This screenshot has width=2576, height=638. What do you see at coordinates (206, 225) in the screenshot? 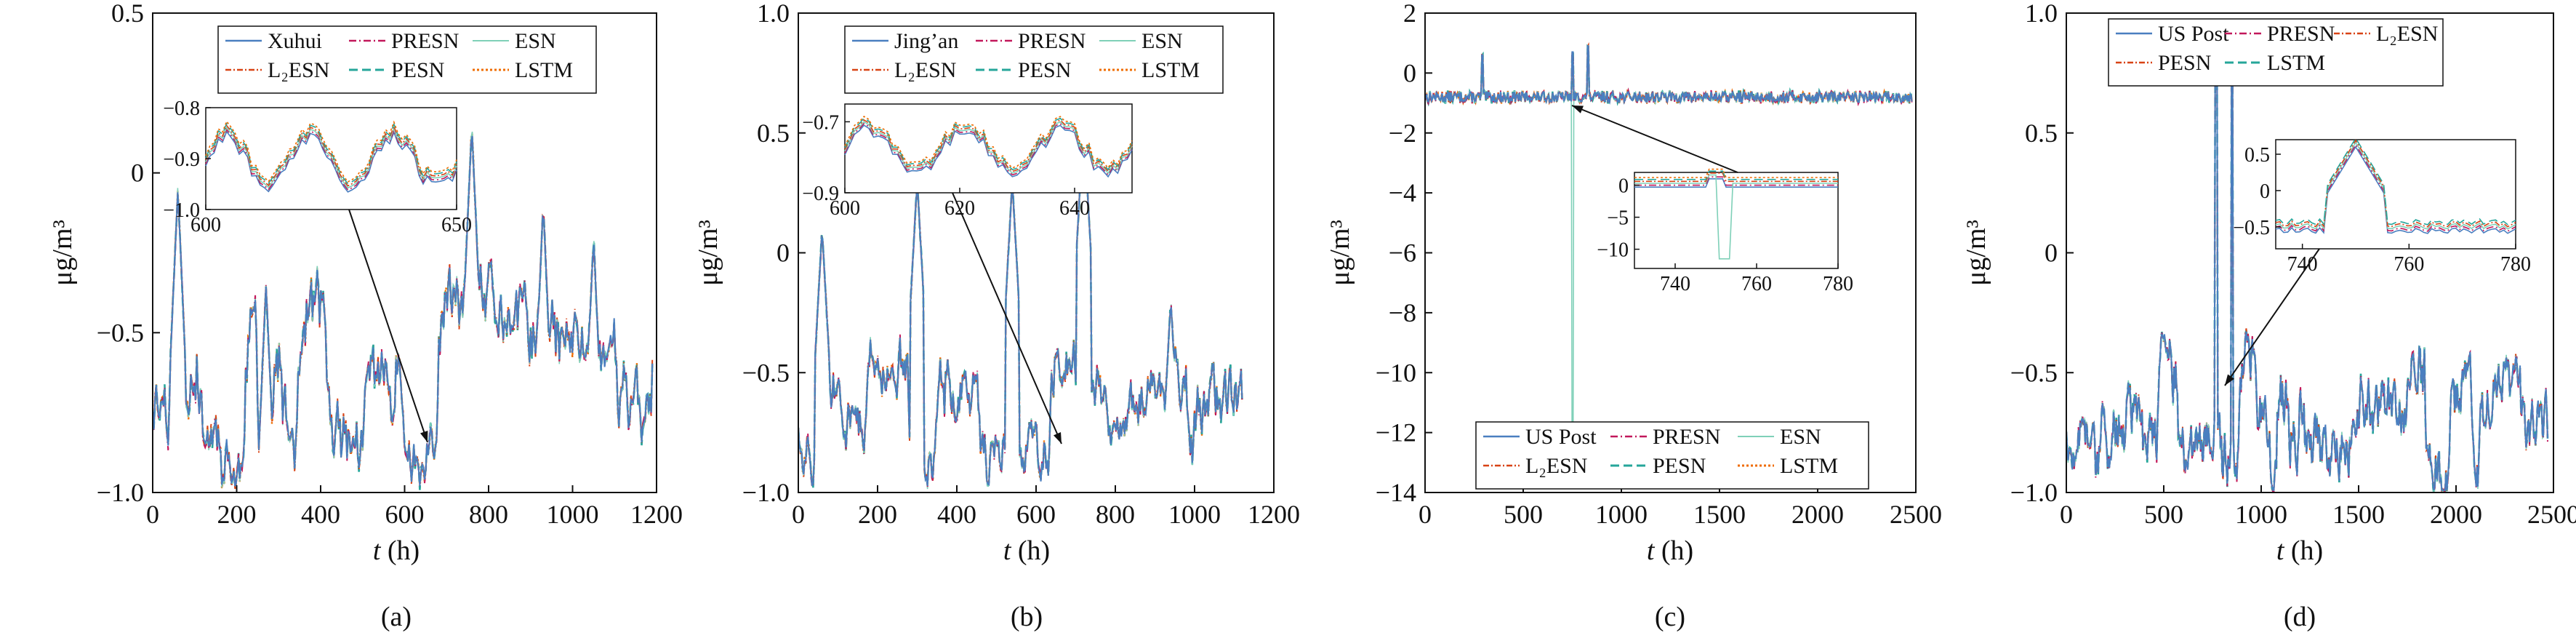
I see `inset-x-tick-label: 600` at bounding box center [206, 225].